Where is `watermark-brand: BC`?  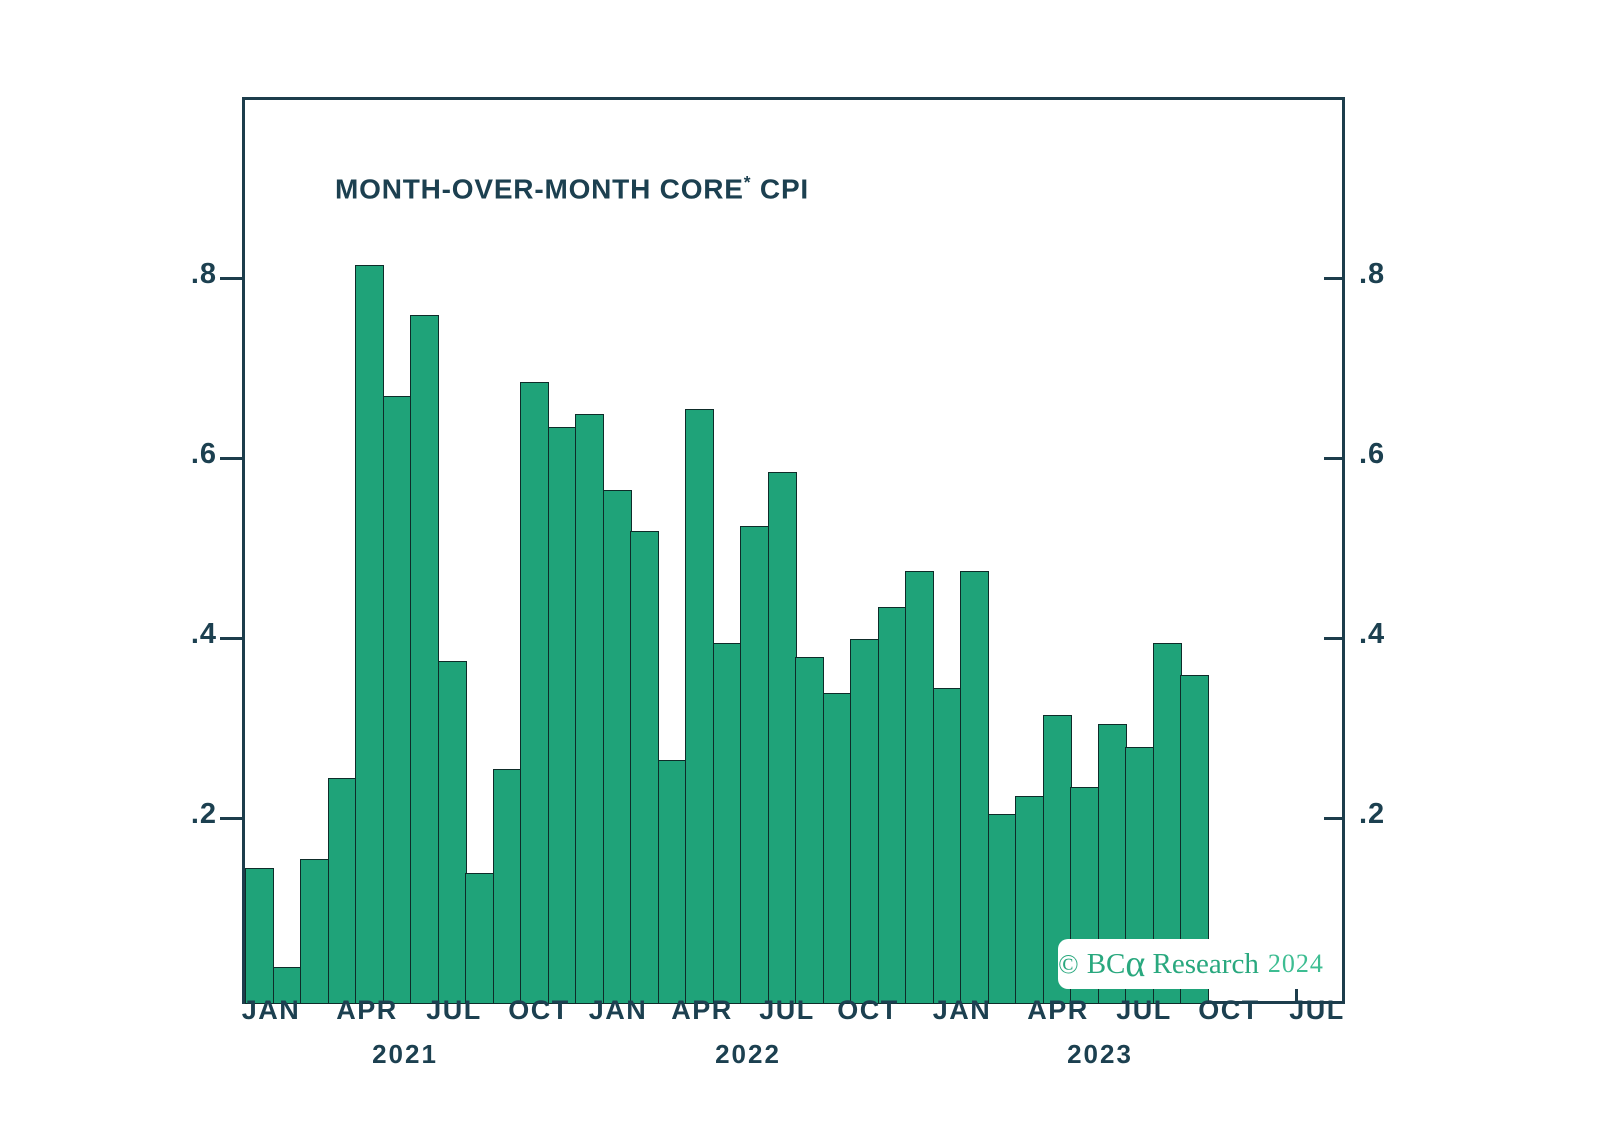
watermark-brand: BC is located at coordinates (1106, 963).